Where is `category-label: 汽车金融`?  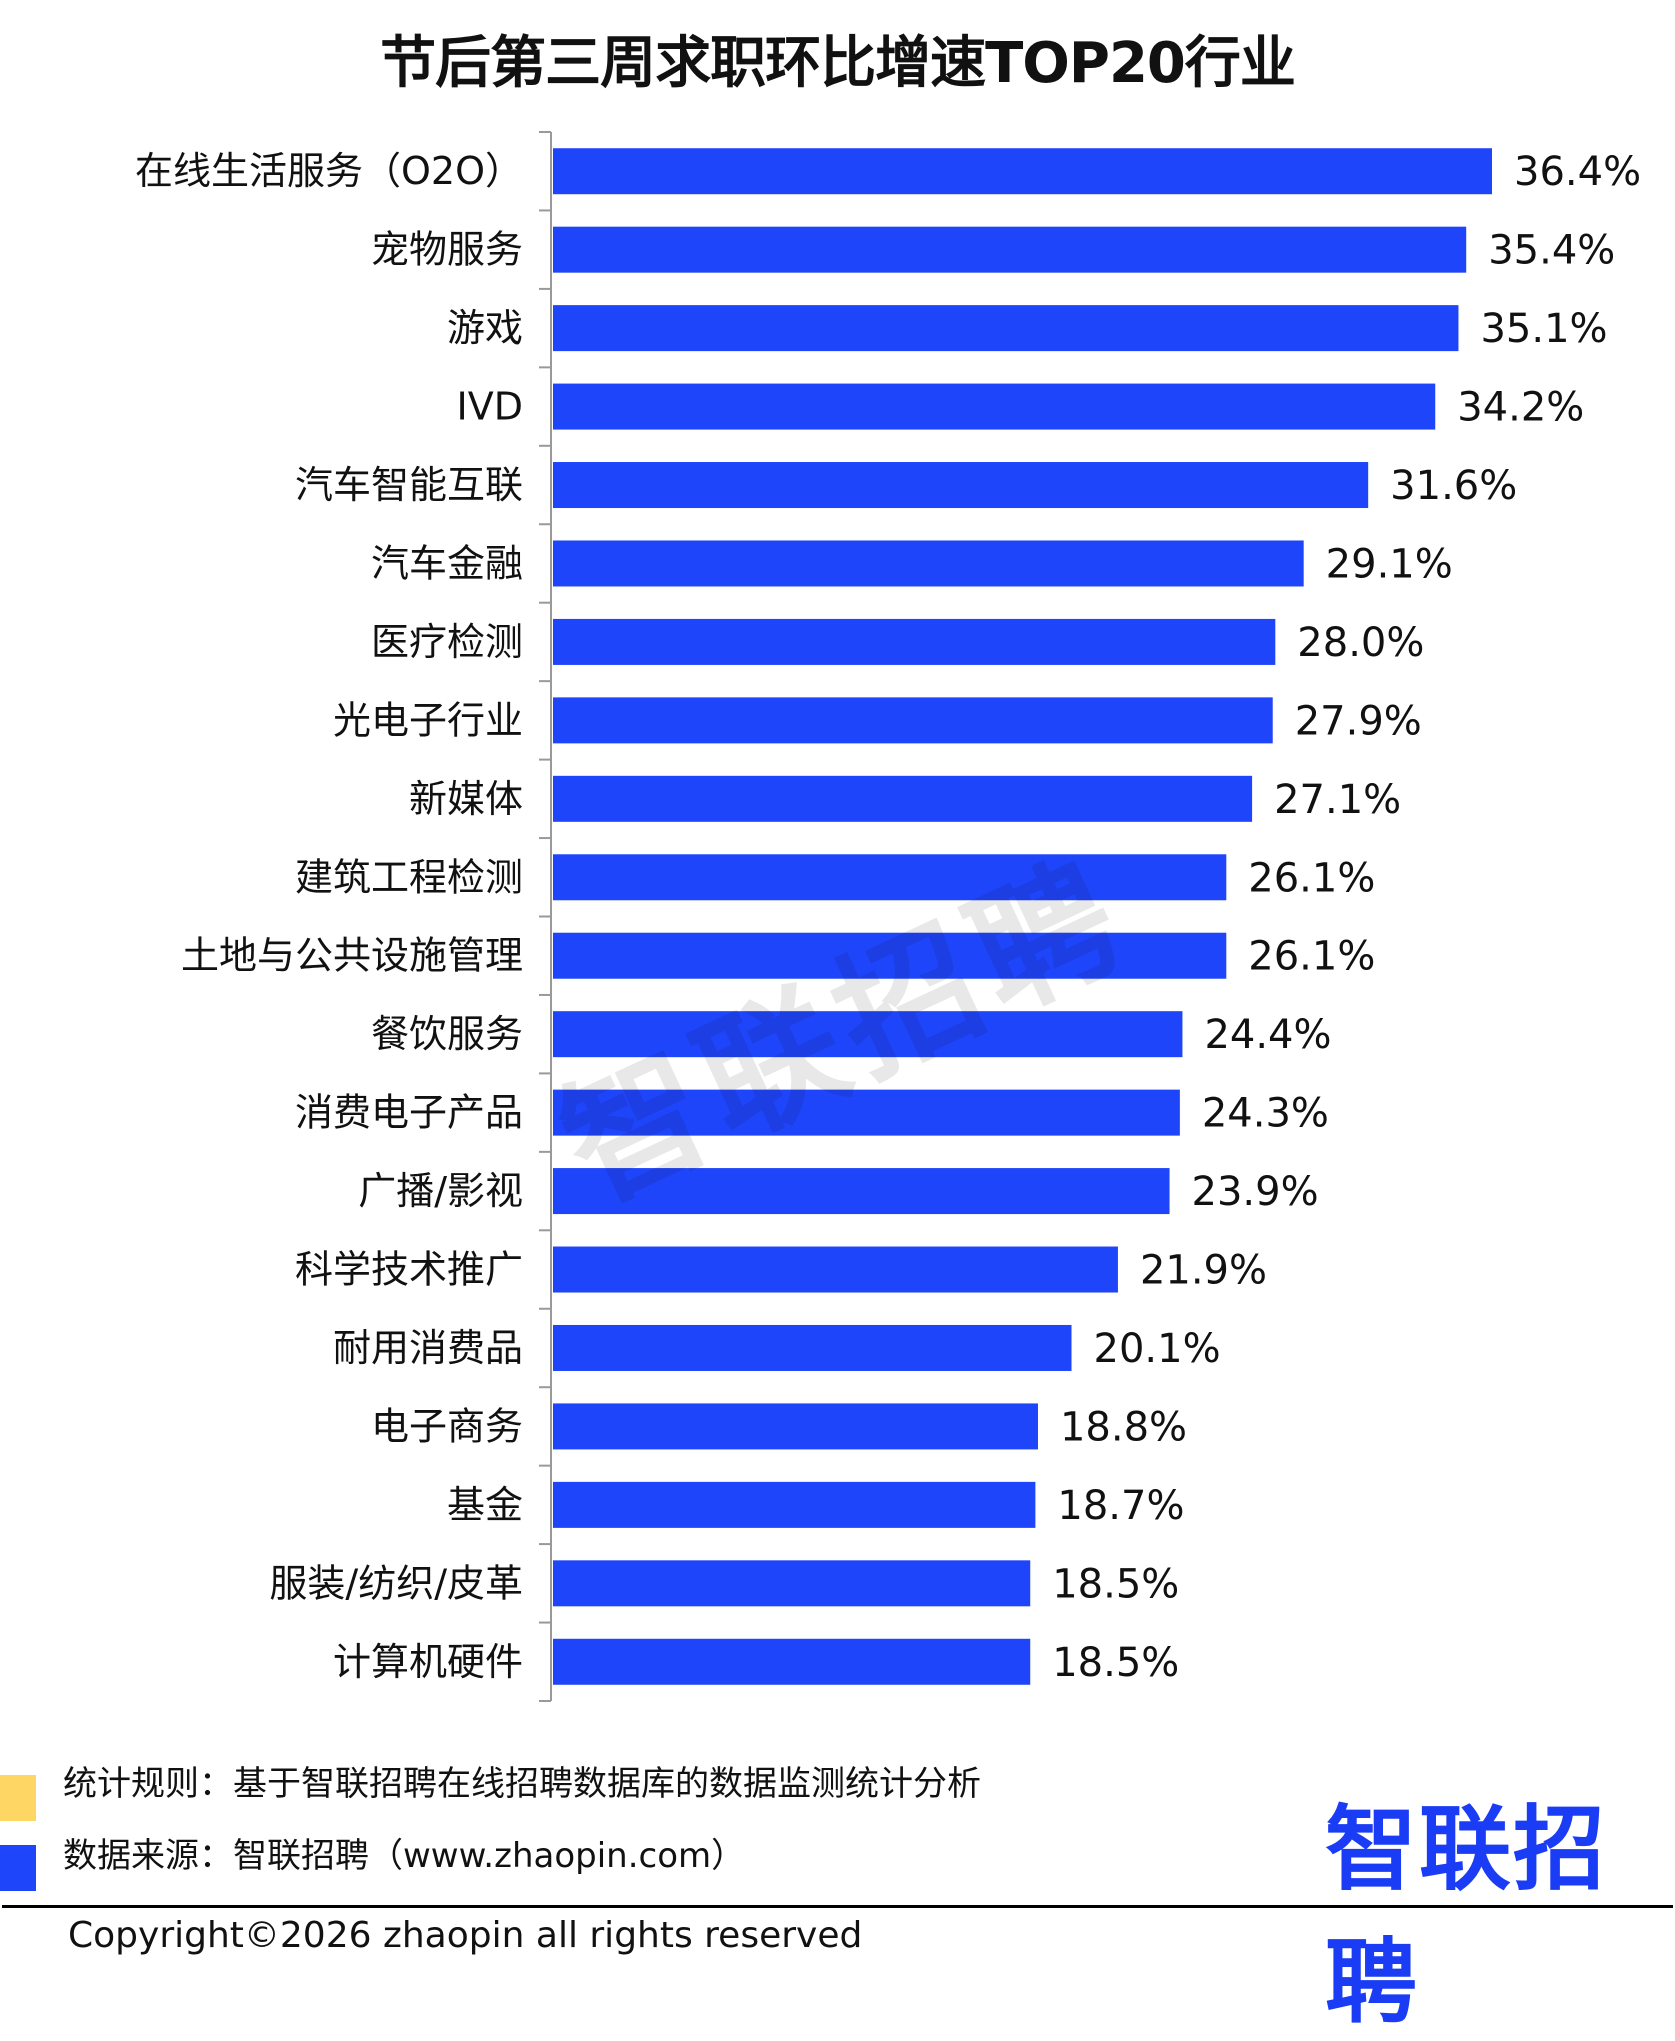 category-label: 汽车金融 is located at coordinates (447, 563).